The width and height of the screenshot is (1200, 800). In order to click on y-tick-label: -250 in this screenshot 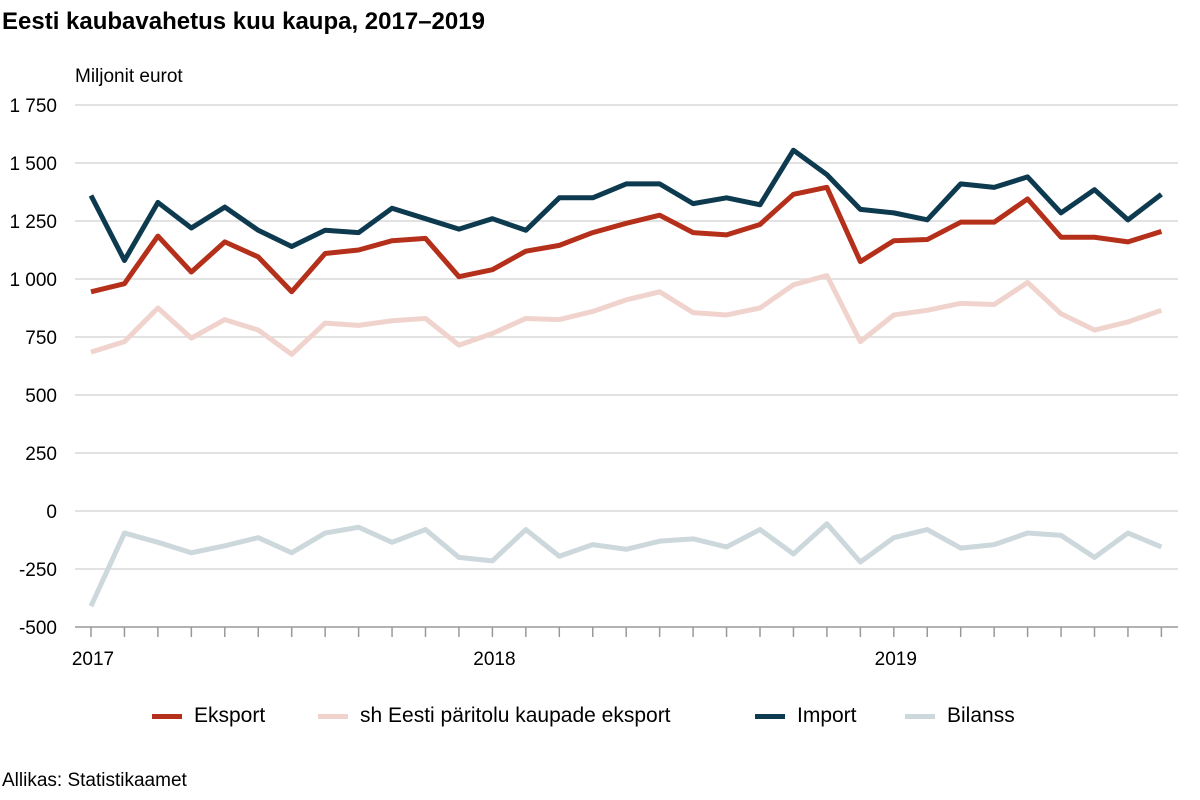, I will do `click(38, 570)`.